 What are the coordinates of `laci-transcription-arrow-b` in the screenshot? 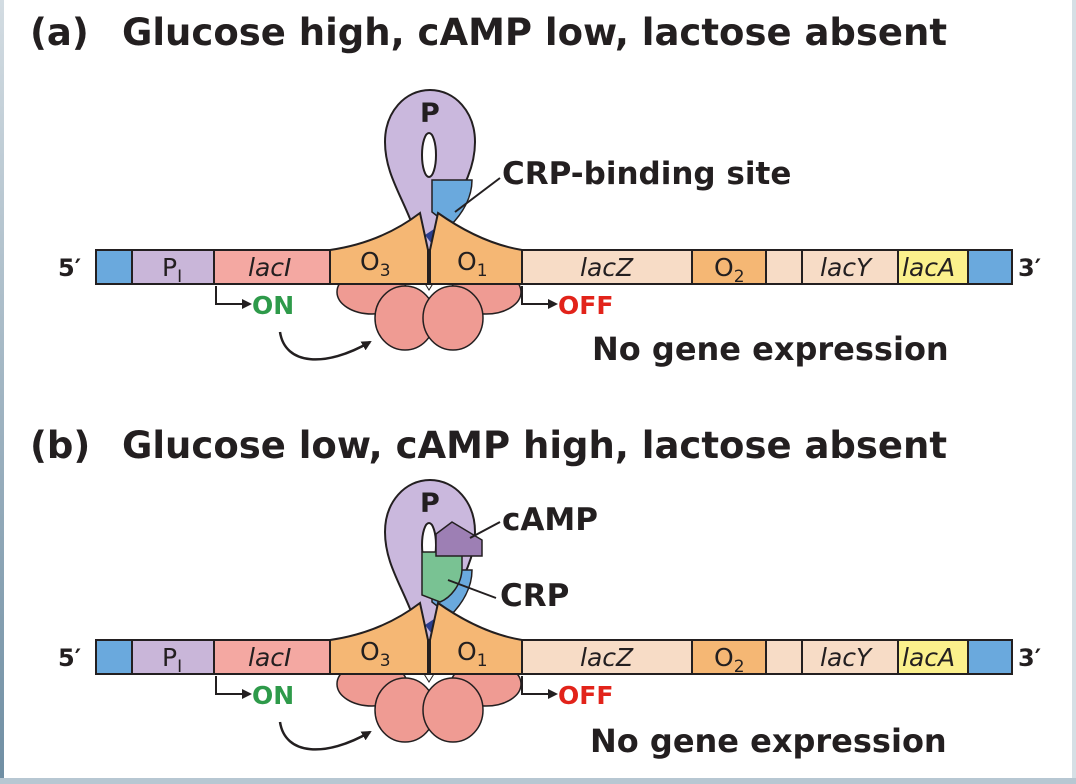 It's located at (233, 687).